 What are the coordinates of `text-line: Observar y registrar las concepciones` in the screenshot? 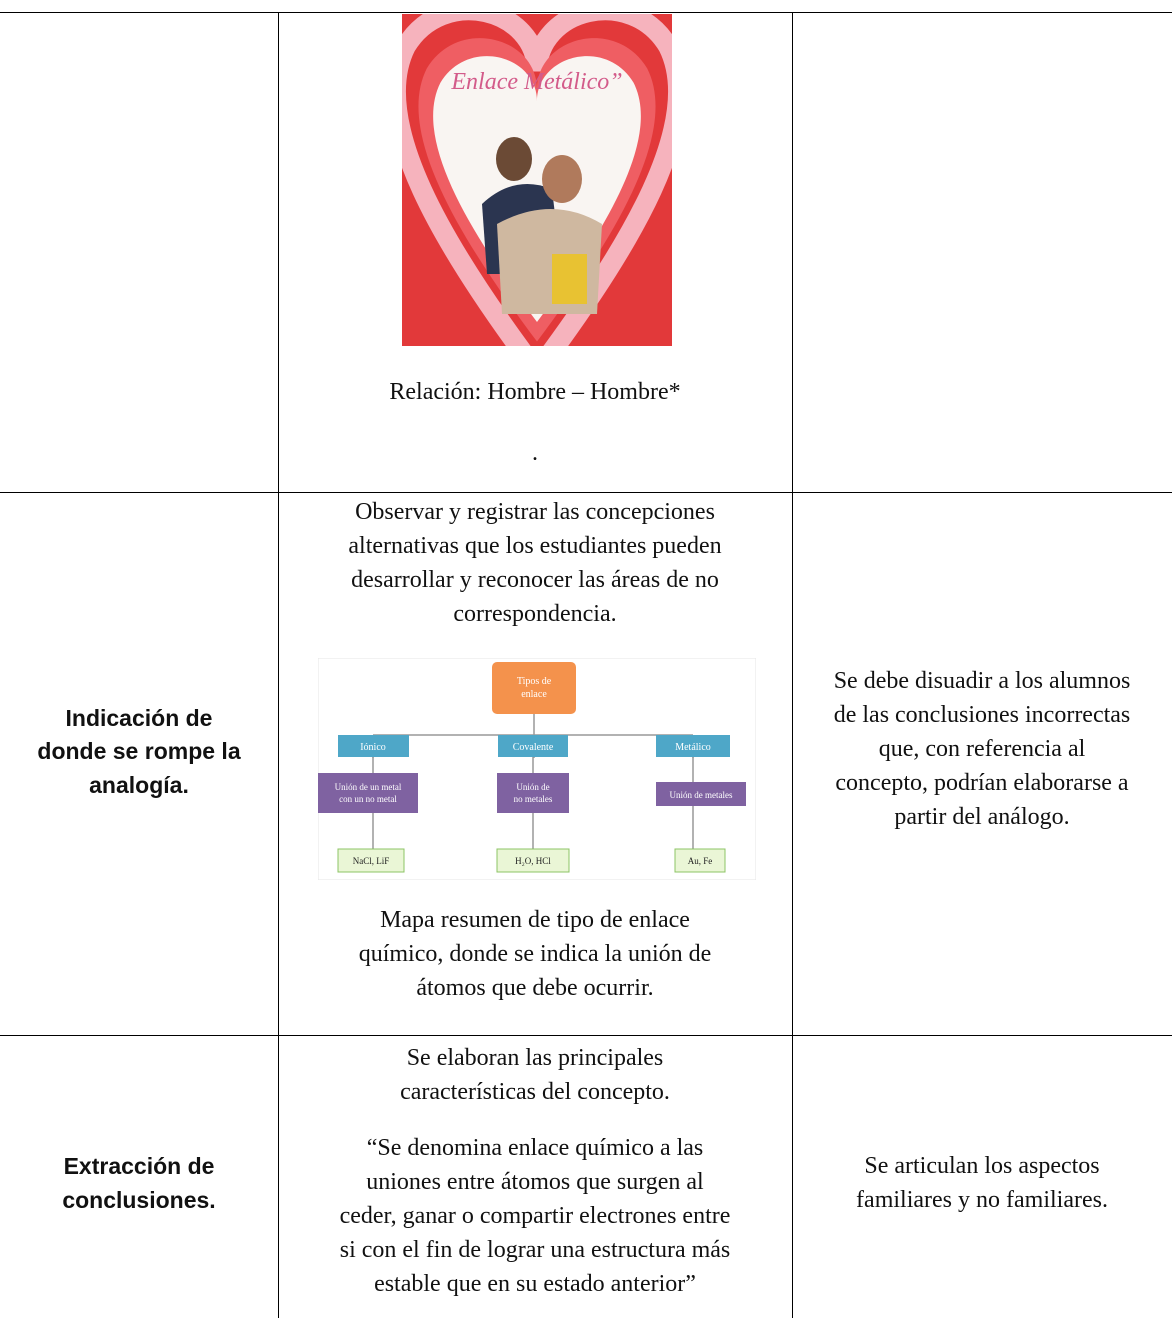 It's located at (535, 512).